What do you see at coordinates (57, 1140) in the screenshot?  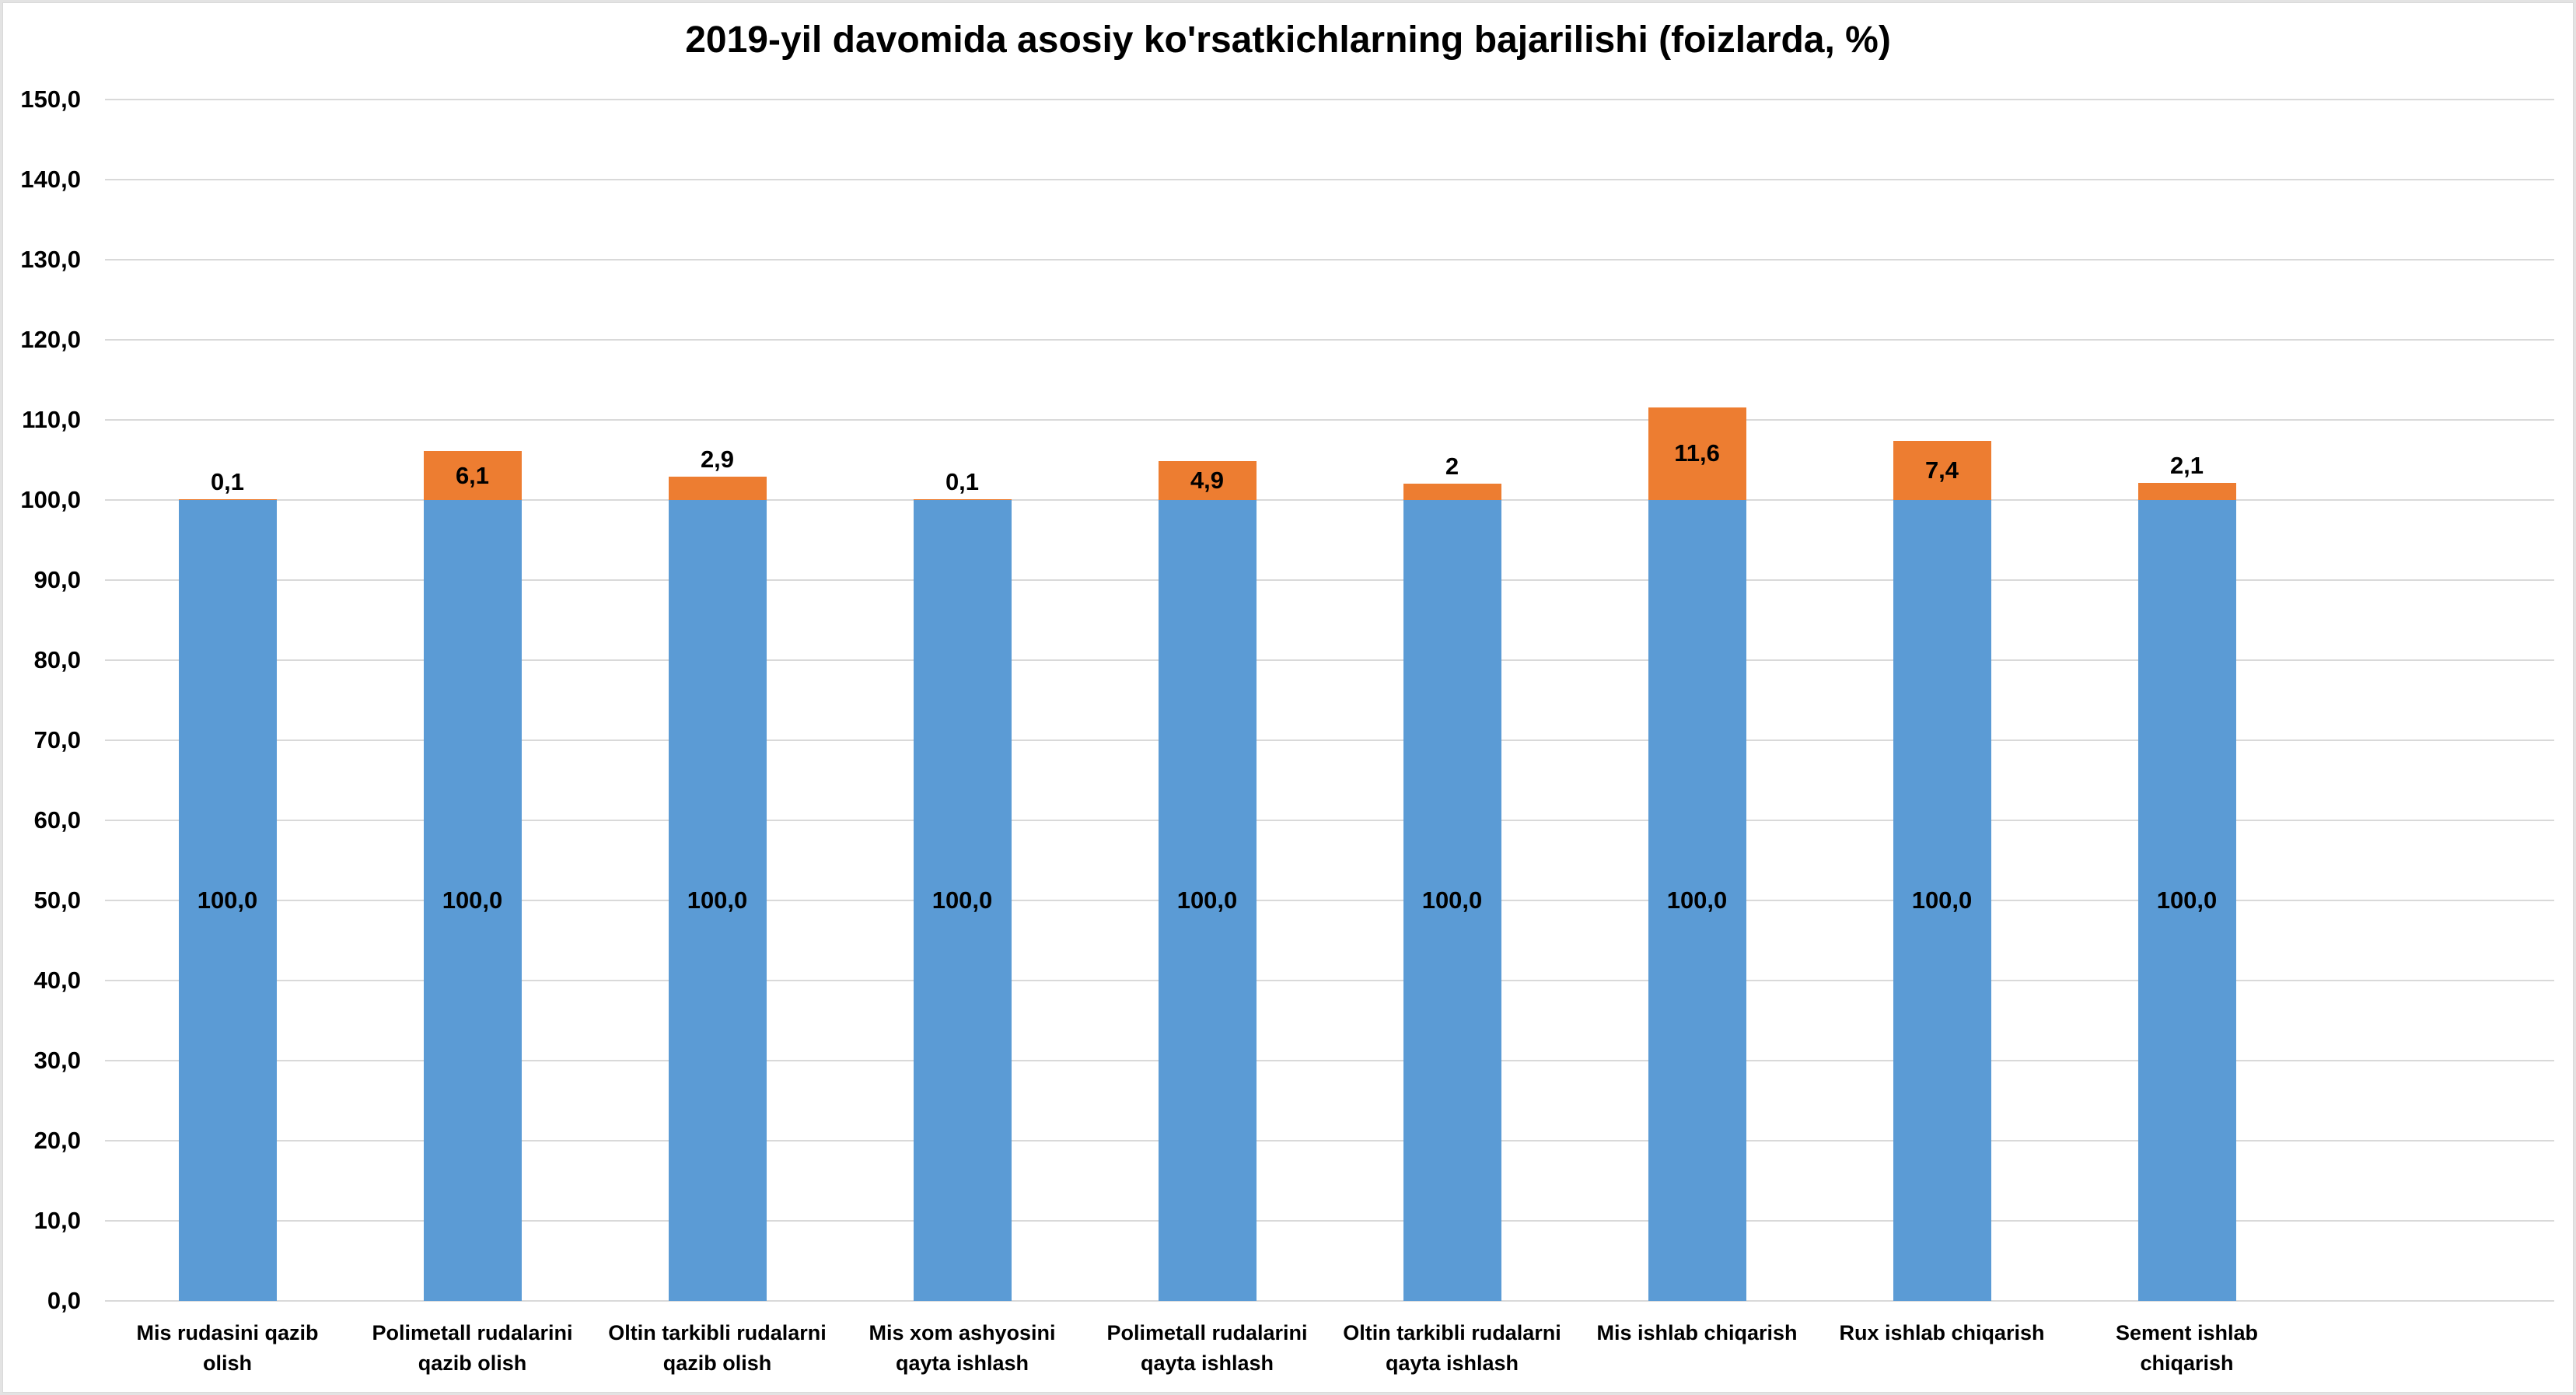 I see `y-tick-label: 20,0` at bounding box center [57, 1140].